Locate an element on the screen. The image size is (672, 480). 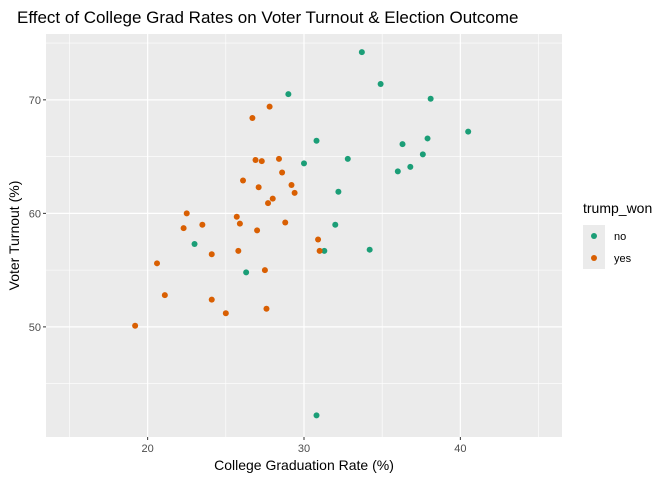
legend: trump_won no yes is located at coordinates (617, 234).